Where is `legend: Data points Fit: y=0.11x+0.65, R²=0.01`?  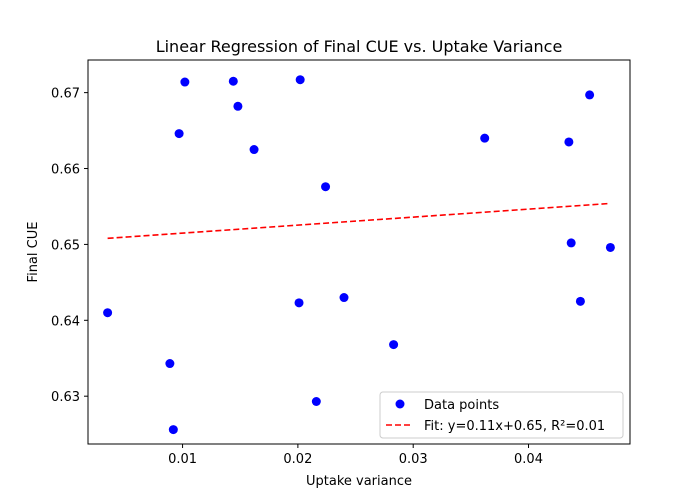 legend: Data points Fit: y=0.11x+0.65, R²=0.01 is located at coordinates (501, 415).